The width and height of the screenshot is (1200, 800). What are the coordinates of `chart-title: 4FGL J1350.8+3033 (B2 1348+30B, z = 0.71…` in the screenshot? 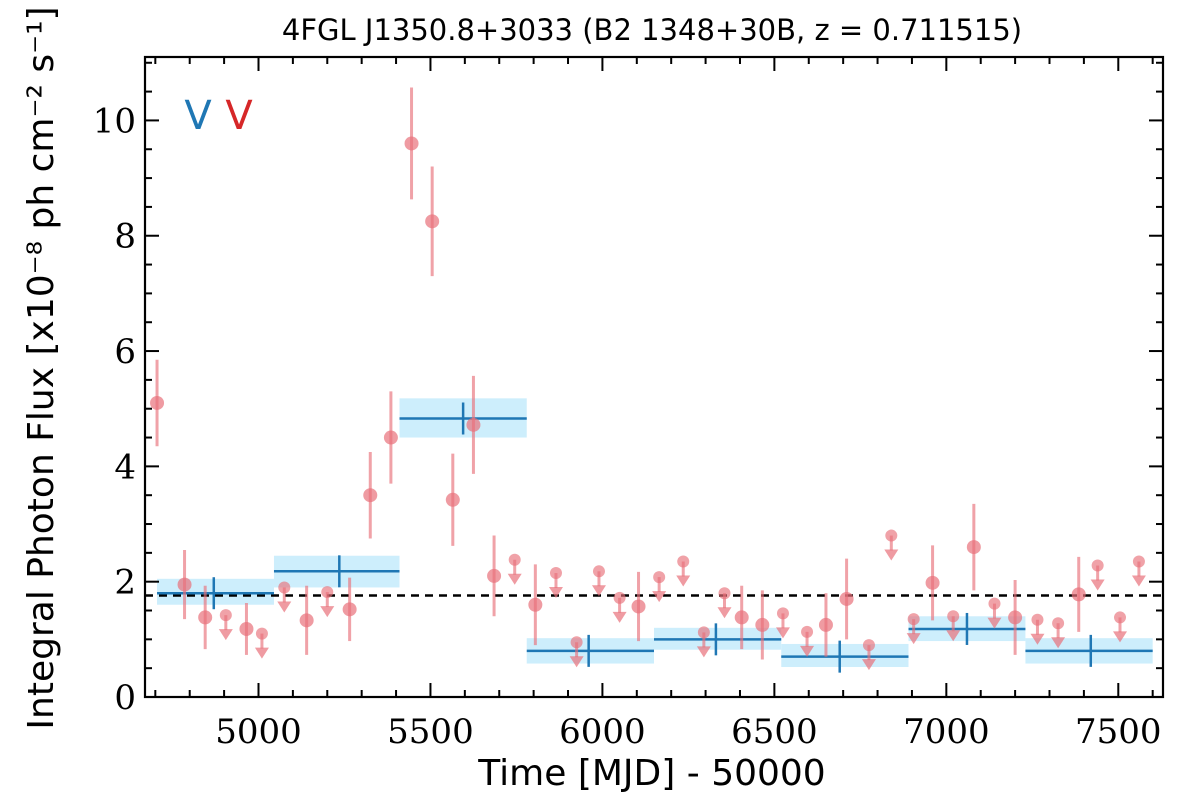 It's located at (652, 30).